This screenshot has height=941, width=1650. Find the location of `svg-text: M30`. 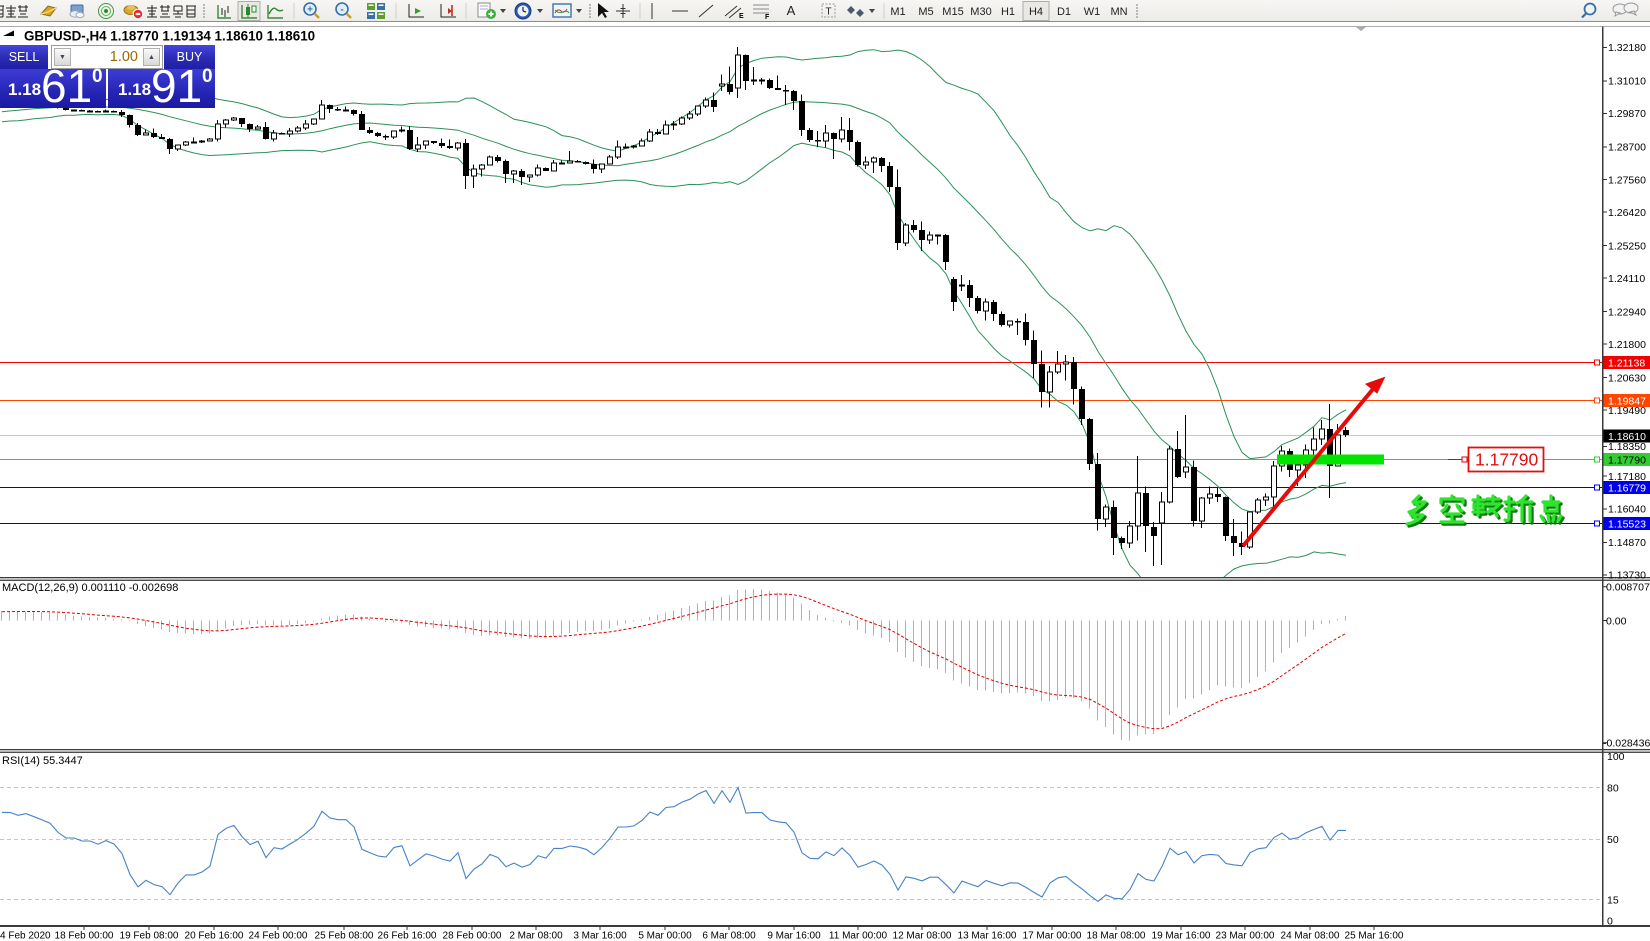

svg-text: M30 is located at coordinates (980, 12).